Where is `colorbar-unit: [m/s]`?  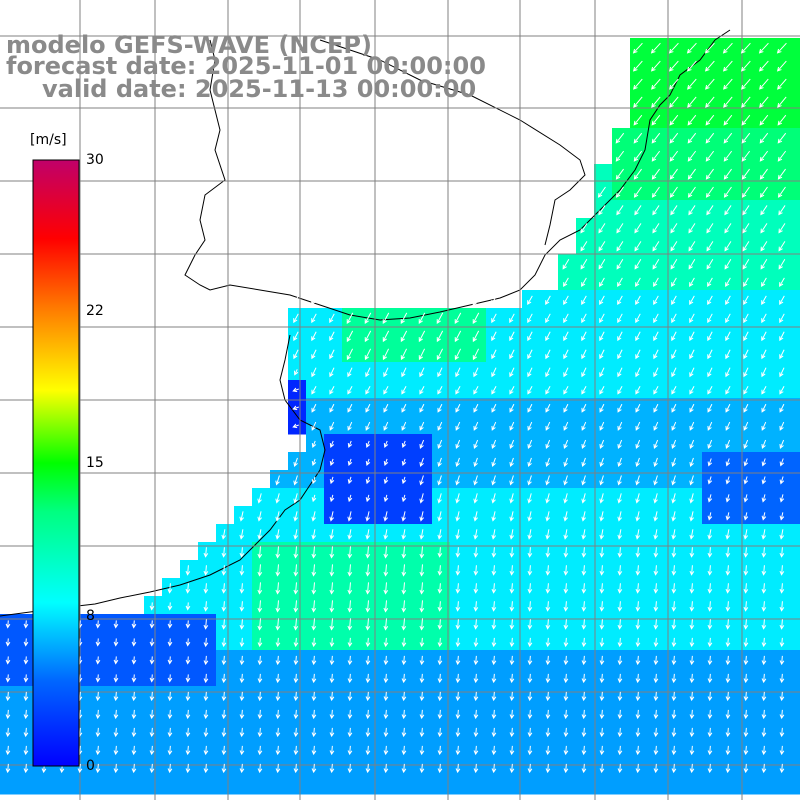
colorbar-unit: [m/s] is located at coordinates (48, 140).